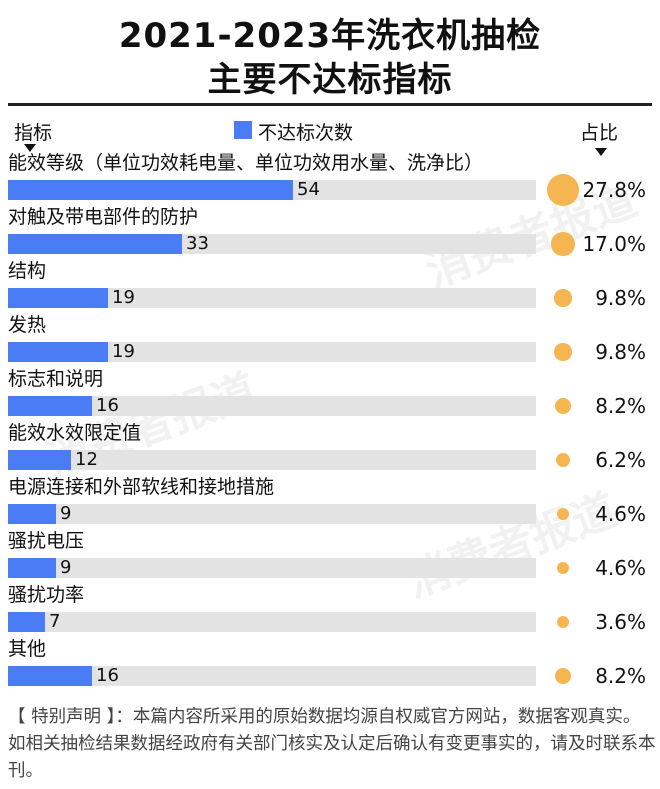 The image size is (660, 789). I want to click on legend-swatch, so click(243, 130).